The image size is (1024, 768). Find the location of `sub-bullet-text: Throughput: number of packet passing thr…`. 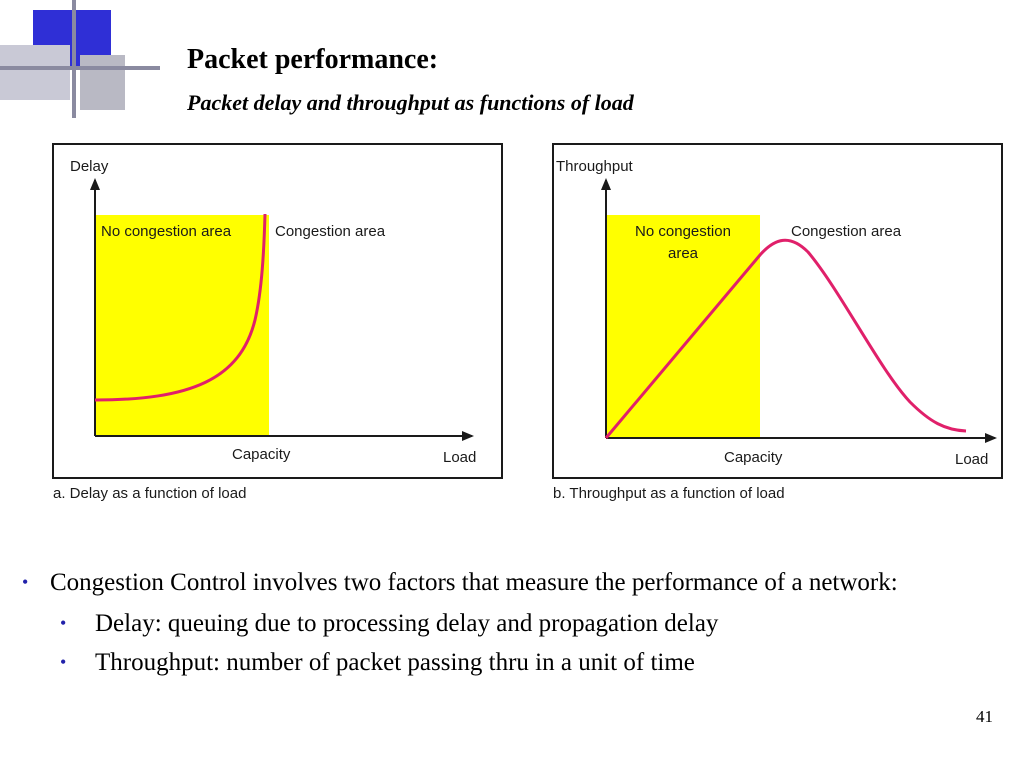

sub-bullet-text: Throughput: number of packet passing thr… is located at coordinates (395, 662).